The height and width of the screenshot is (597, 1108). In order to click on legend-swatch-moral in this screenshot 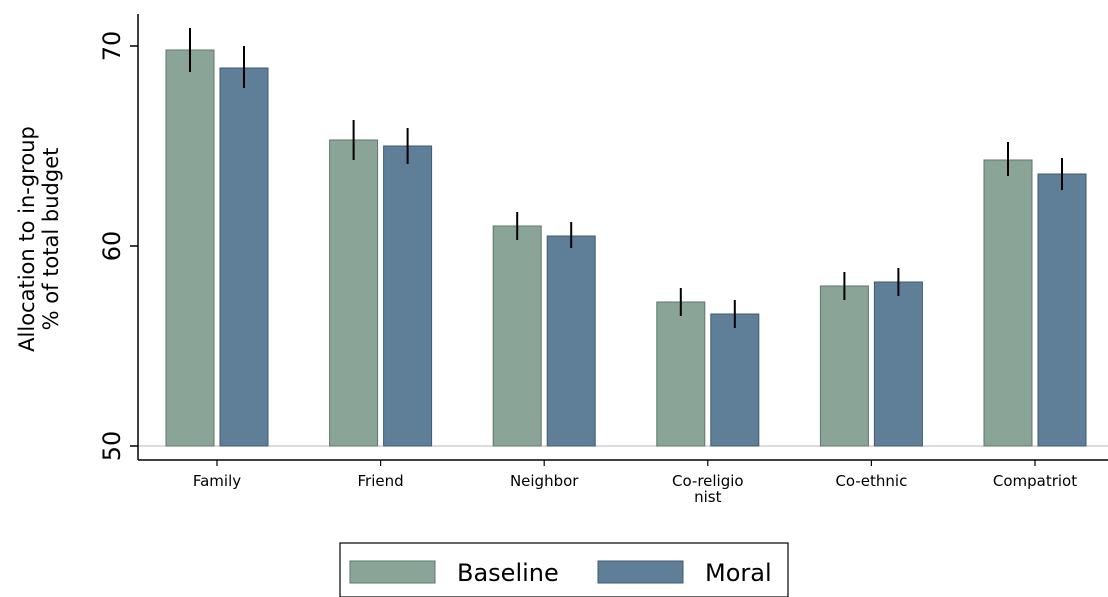, I will do `click(640, 572)`.